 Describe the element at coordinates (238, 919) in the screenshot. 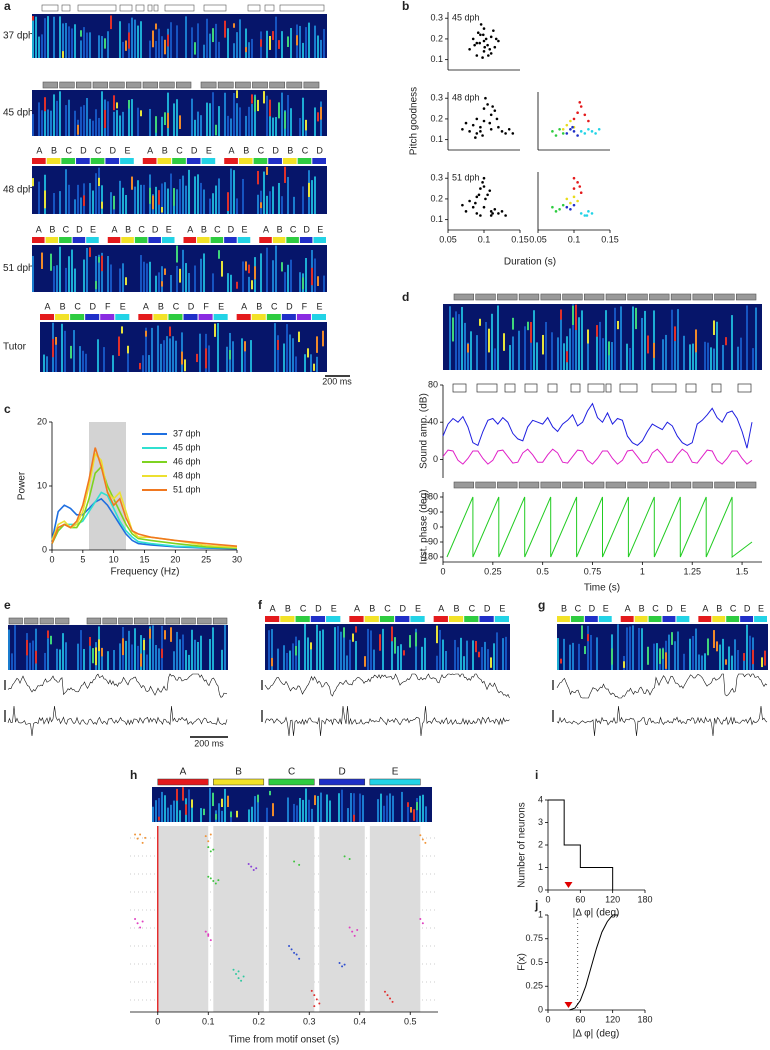

I see `syllable-span` at that location.